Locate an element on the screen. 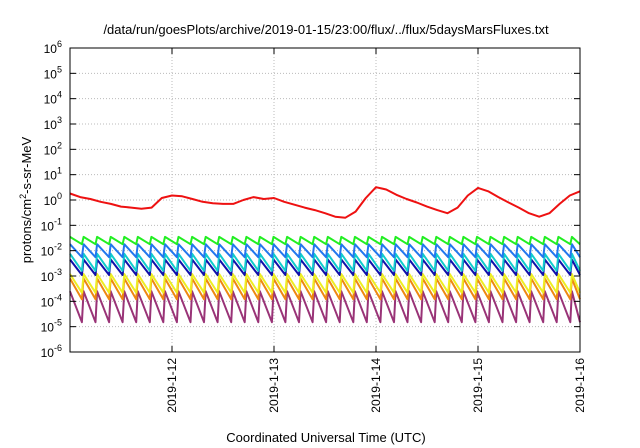 Image resolution: width=640 pixels, height=448 pixels. y-tick-exponent: 4 is located at coordinates (59, 95).